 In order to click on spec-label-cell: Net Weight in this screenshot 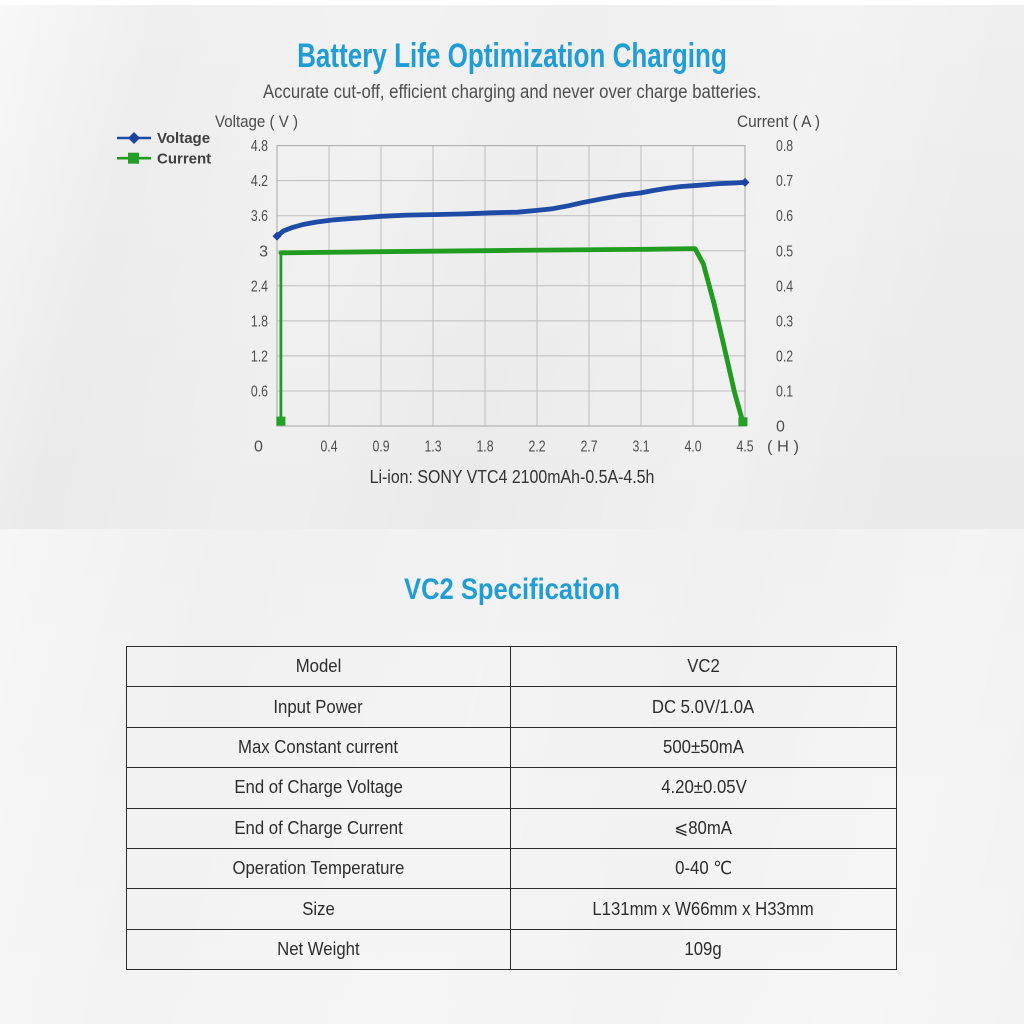, I will do `click(318, 949)`.